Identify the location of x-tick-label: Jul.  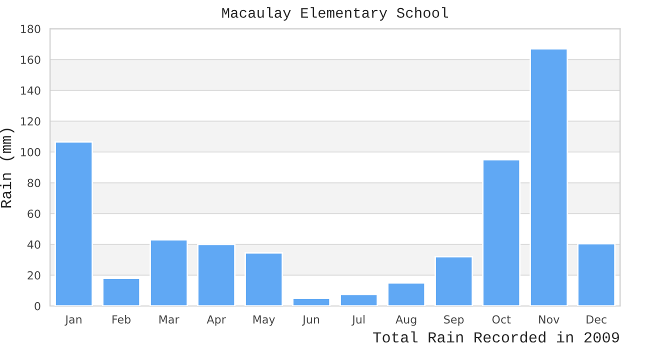
(358, 320).